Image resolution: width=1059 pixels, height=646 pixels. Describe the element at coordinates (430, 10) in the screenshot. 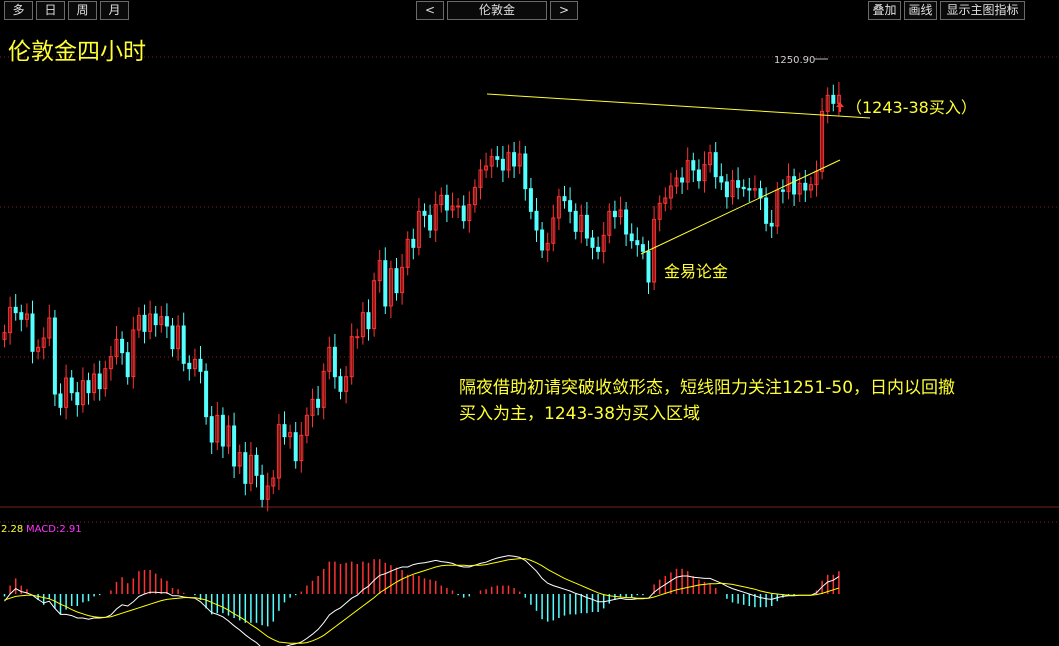

I see `prev-symbol-button: <` at that location.